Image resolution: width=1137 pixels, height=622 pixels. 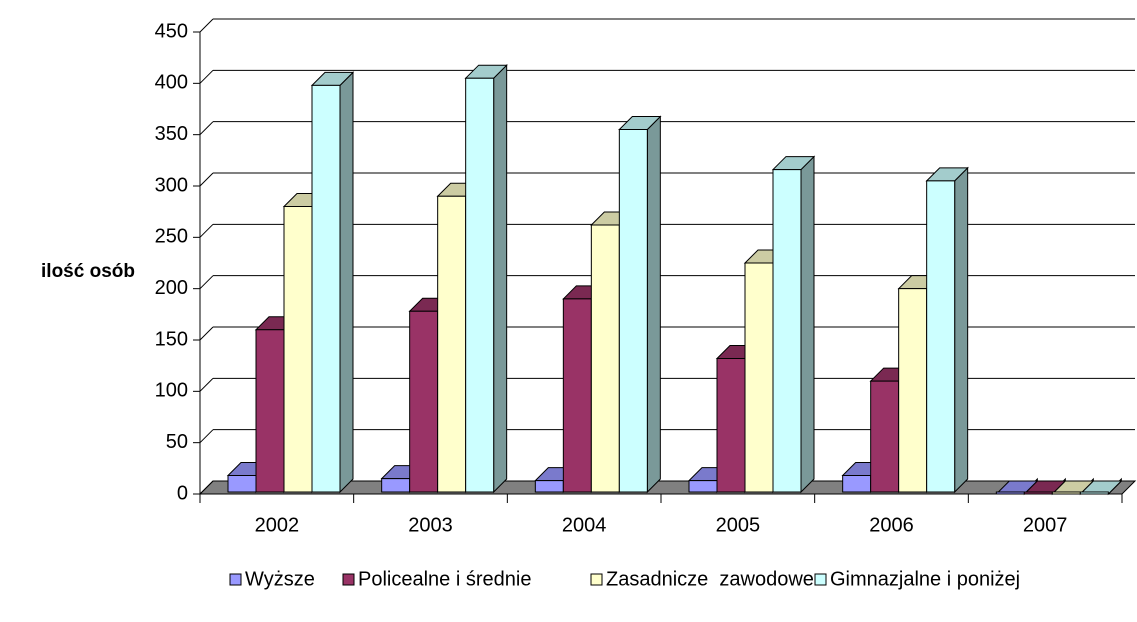 I want to click on legend-label: Policealne i średnie, so click(x=444, y=579).